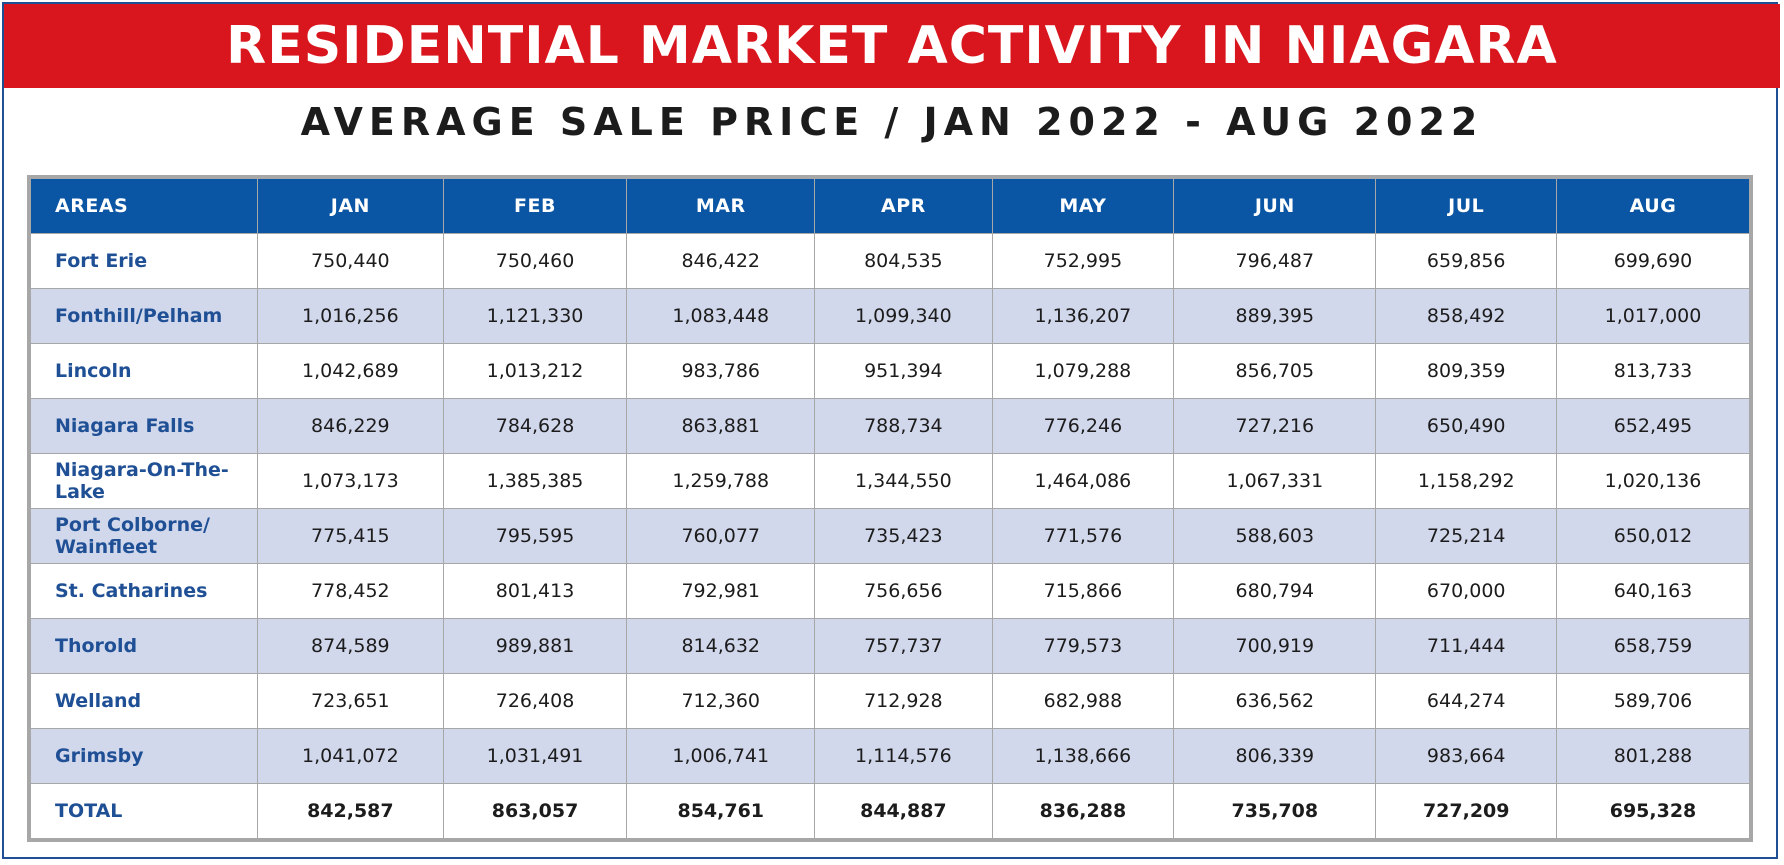 The height and width of the screenshot is (865, 1784). I want to click on column-header-feb: FEB, so click(535, 206).